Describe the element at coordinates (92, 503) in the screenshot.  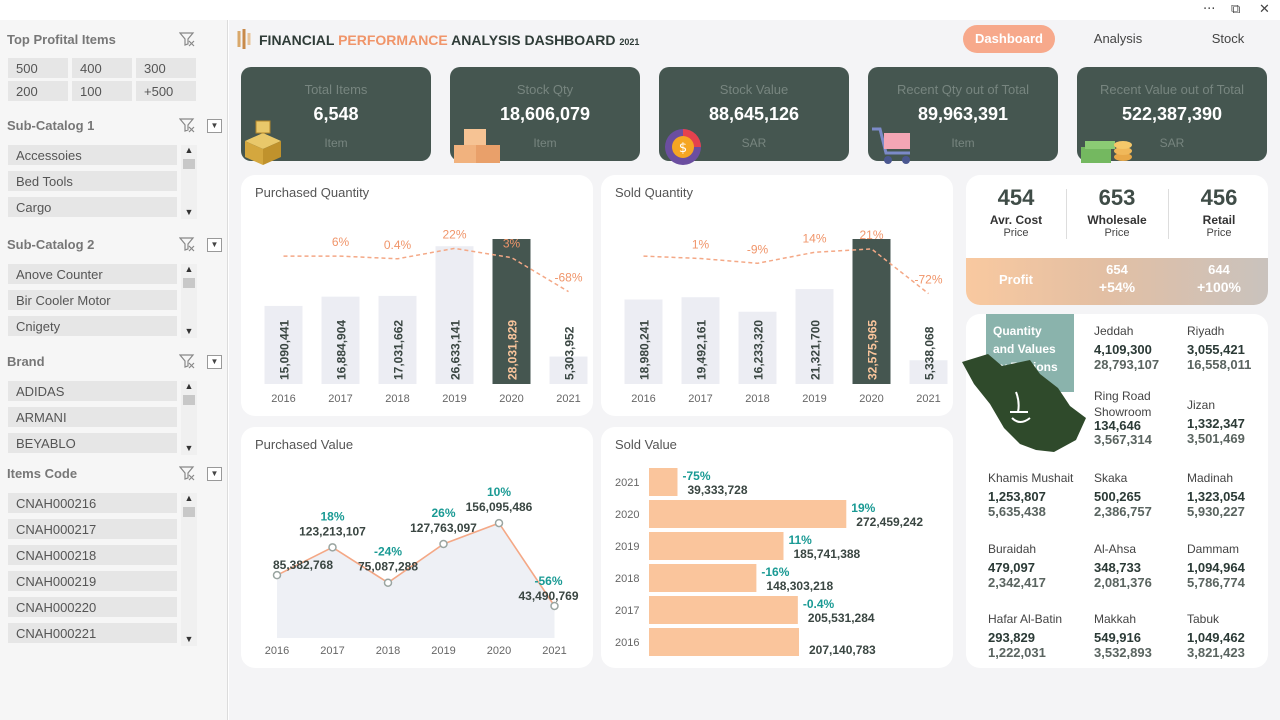
I see `items-code-item: CNAH000216` at that location.